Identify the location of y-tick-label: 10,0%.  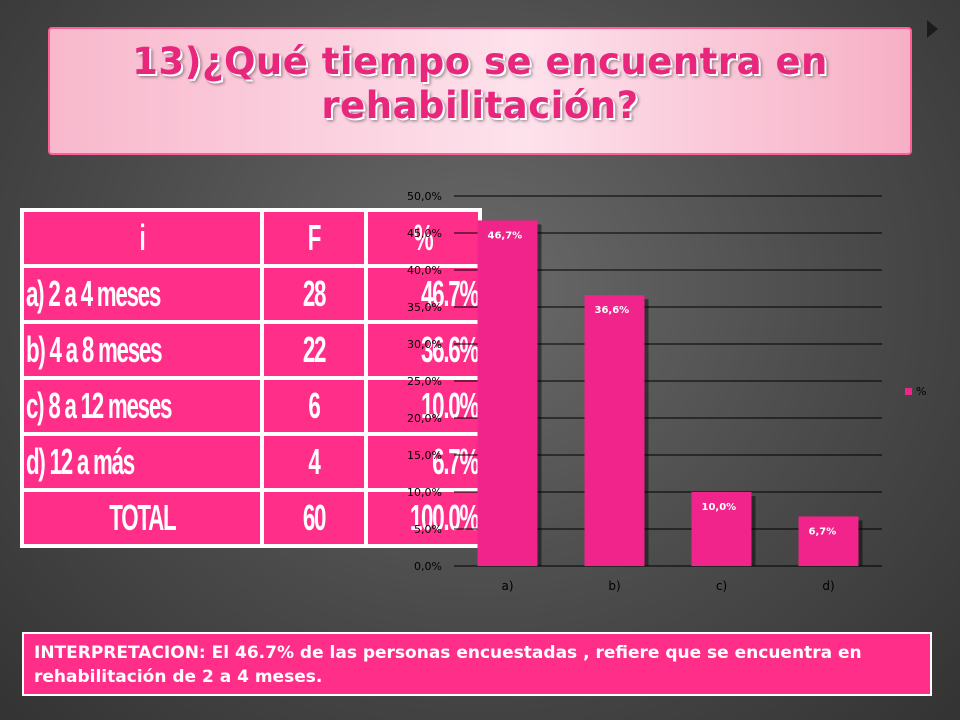
(424, 492).